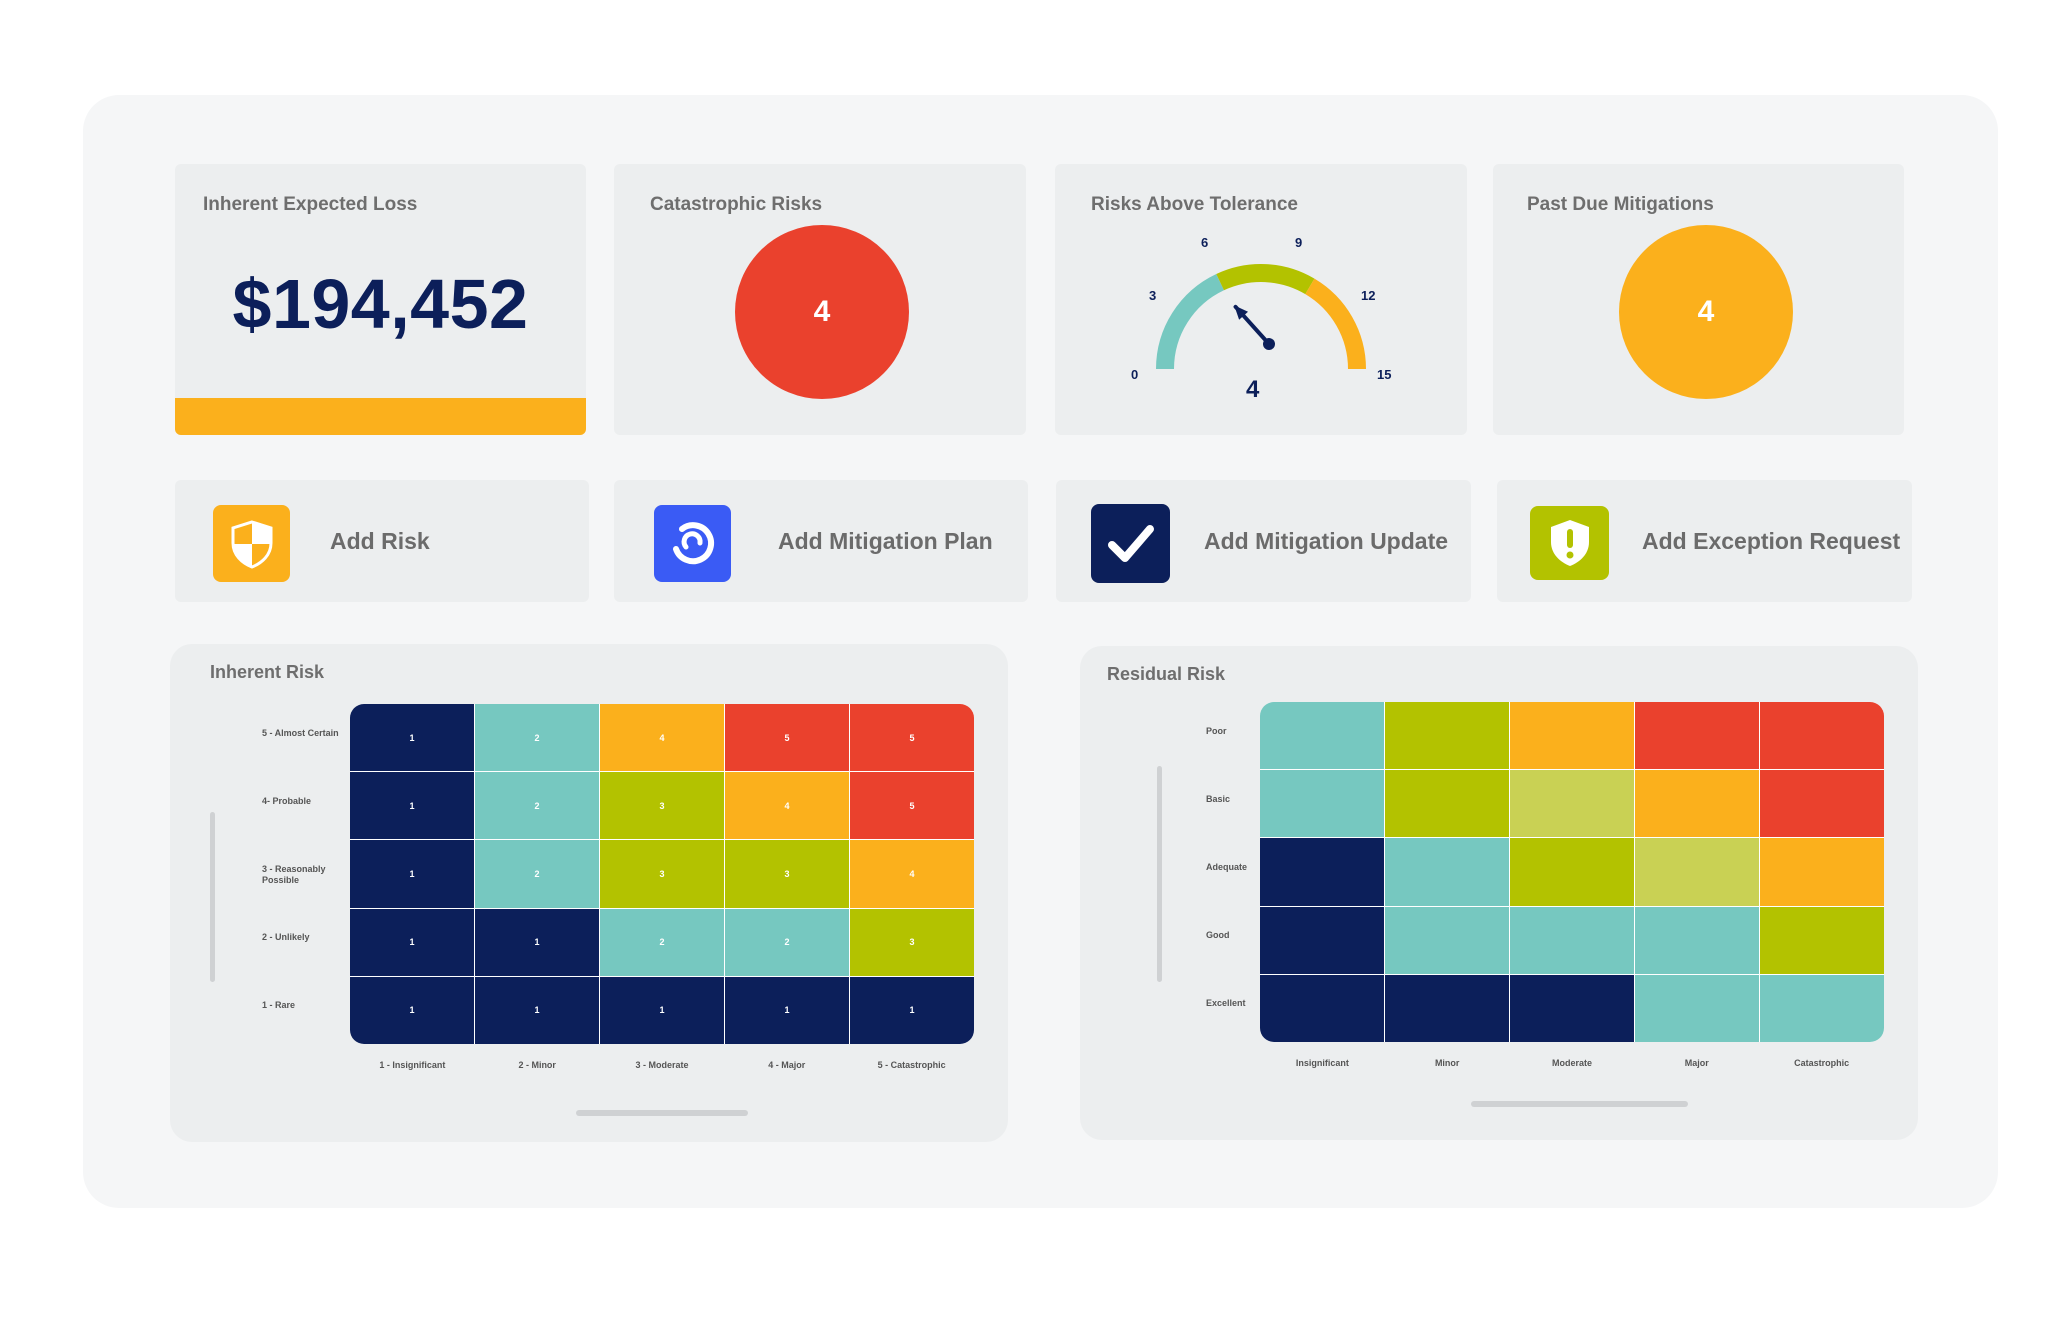 This screenshot has width=2048, height=1332. What do you see at coordinates (1153, 295) in the screenshot?
I see `gauge-tick-3: 3` at bounding box center [1153, 295].